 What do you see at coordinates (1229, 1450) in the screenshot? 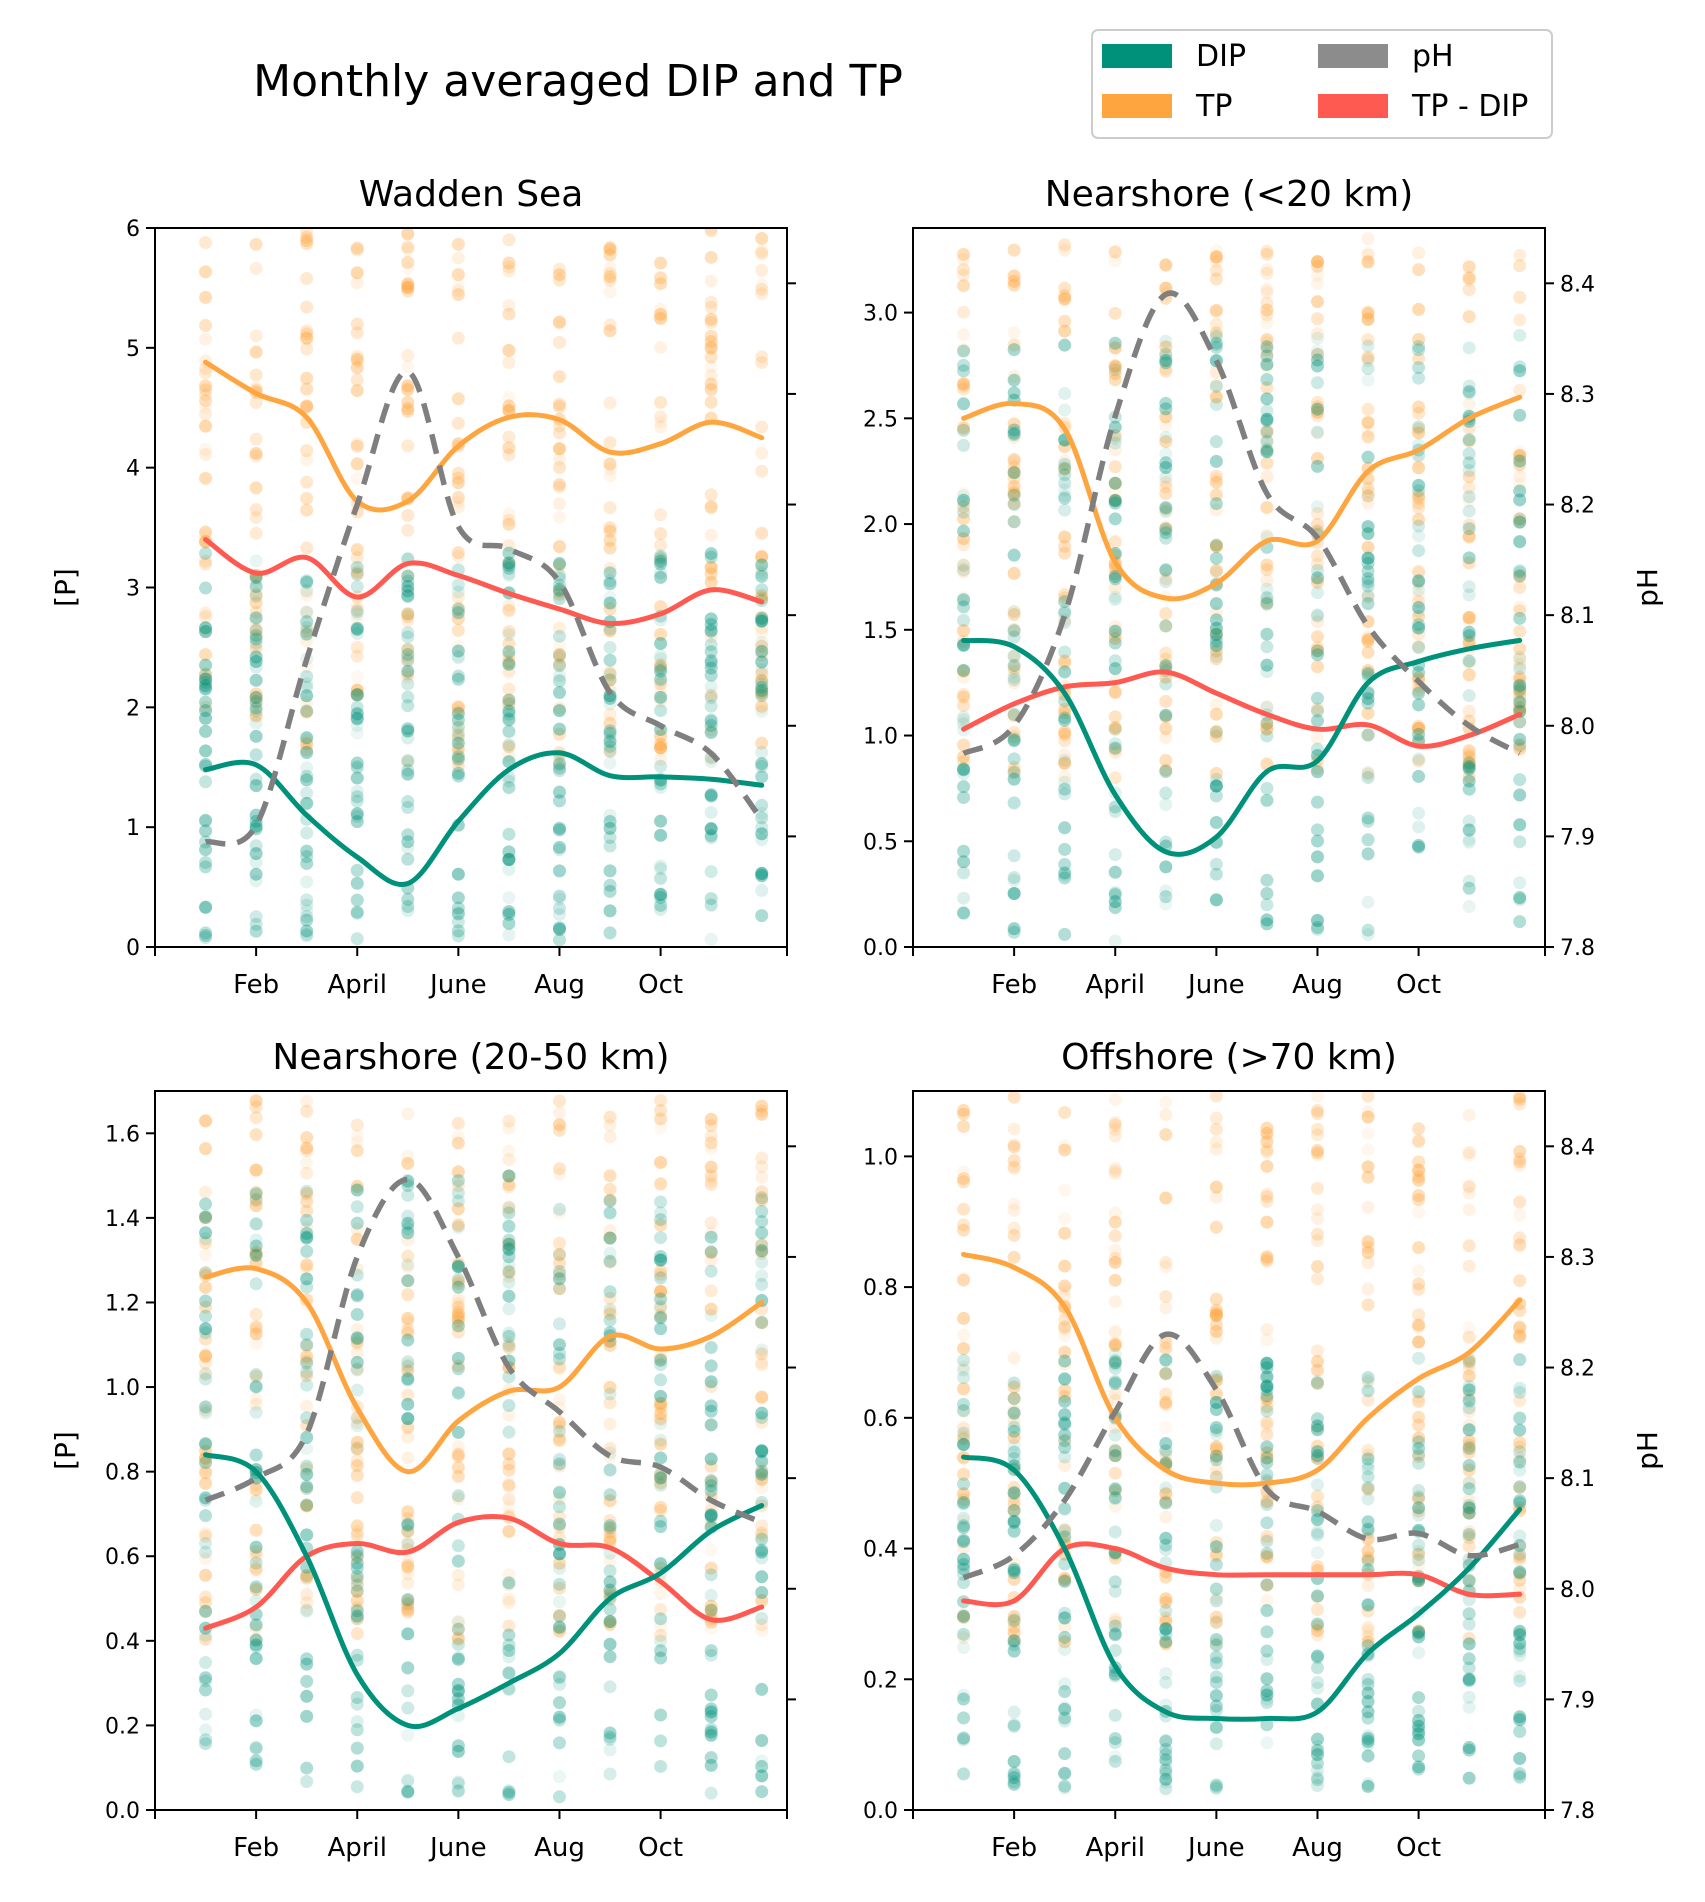
I see `axes-frame` at bounding box center [1229, 1450].